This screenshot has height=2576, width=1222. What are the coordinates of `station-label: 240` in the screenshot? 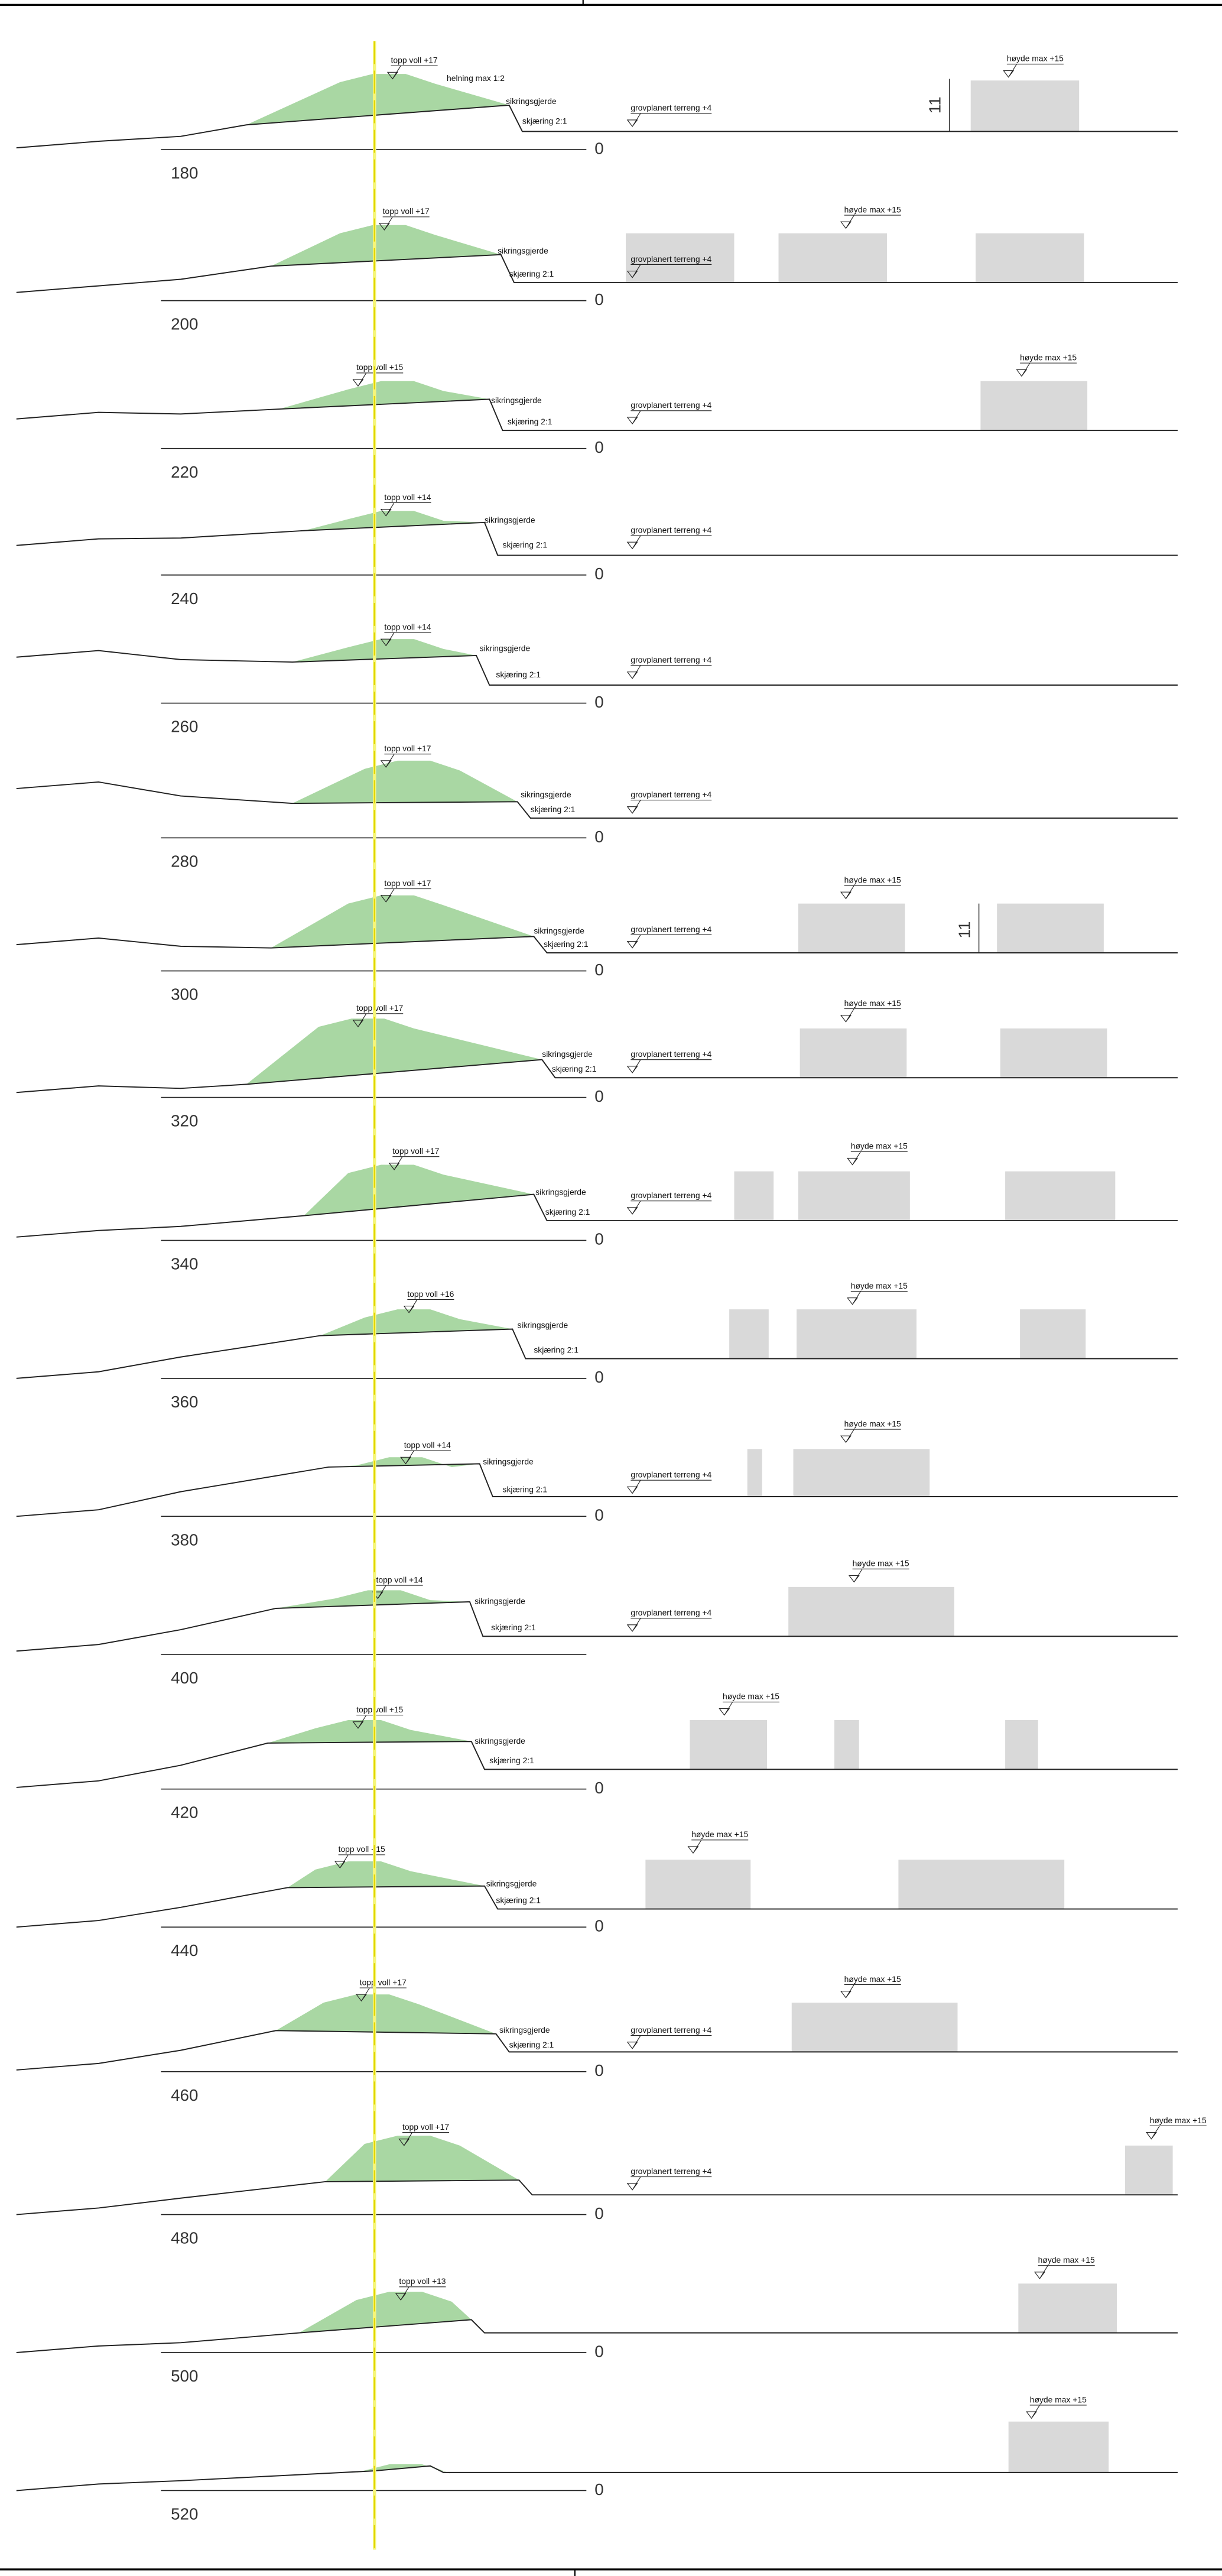 It's located at (184, 598).